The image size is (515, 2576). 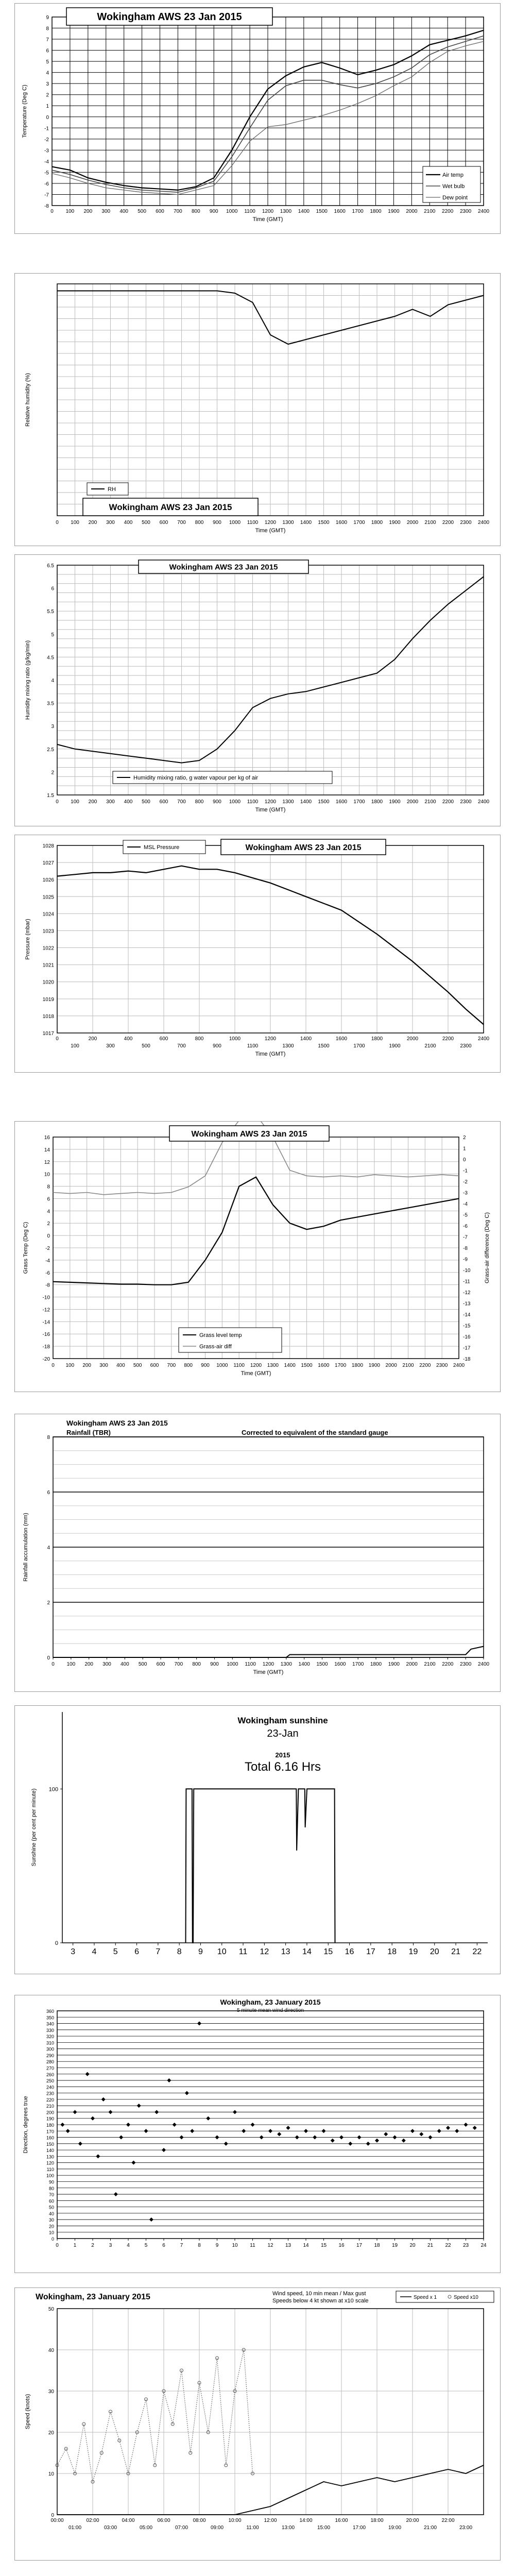 I want to click on y-tick-label: 1027, so click(x=49, y=863).